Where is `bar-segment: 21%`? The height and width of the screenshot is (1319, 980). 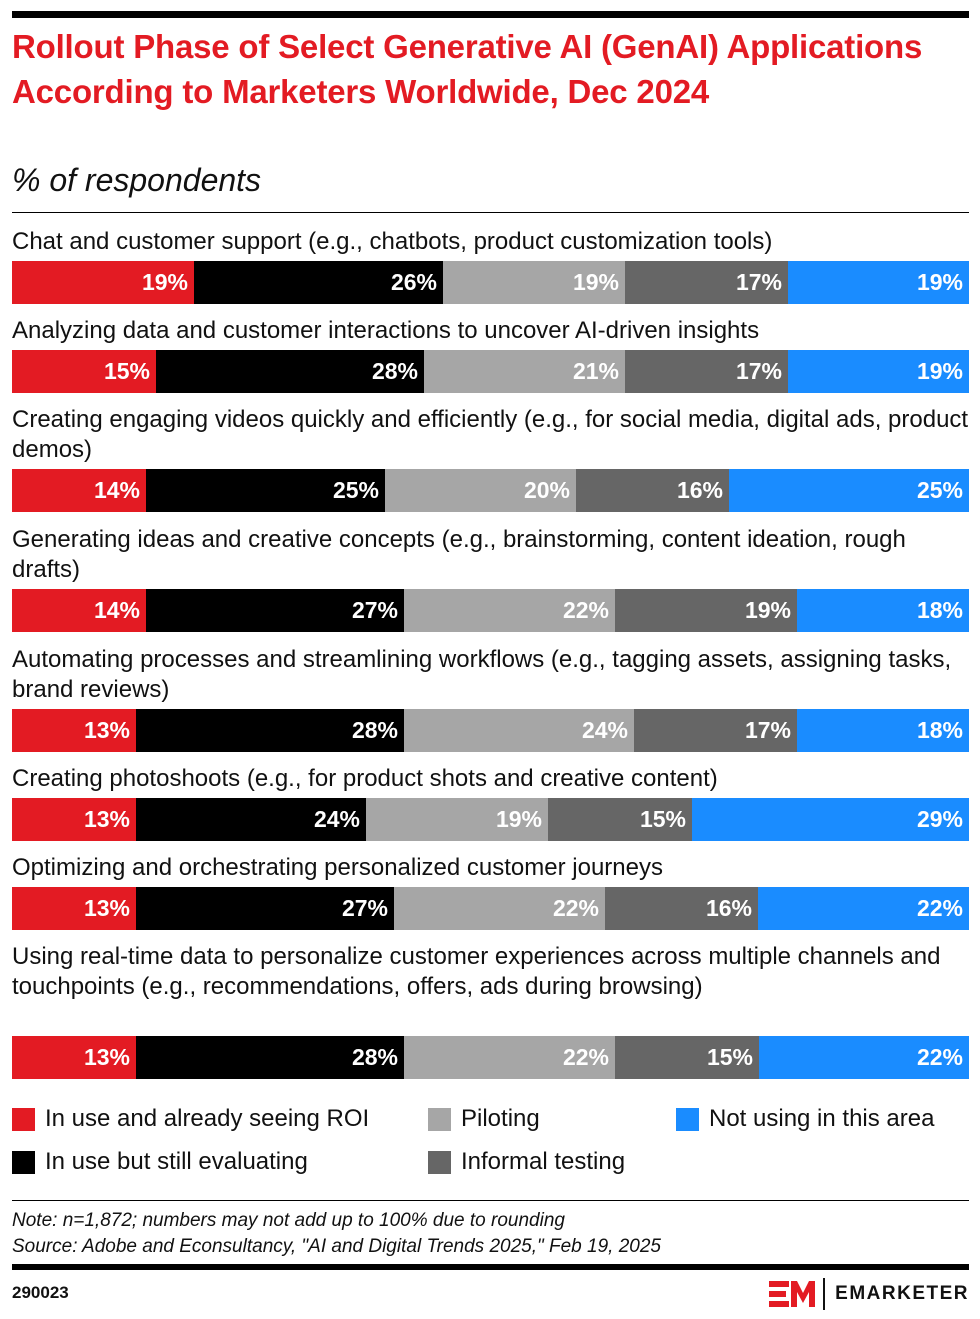
bar-segment: 21% is located at coordinates (524, 371).